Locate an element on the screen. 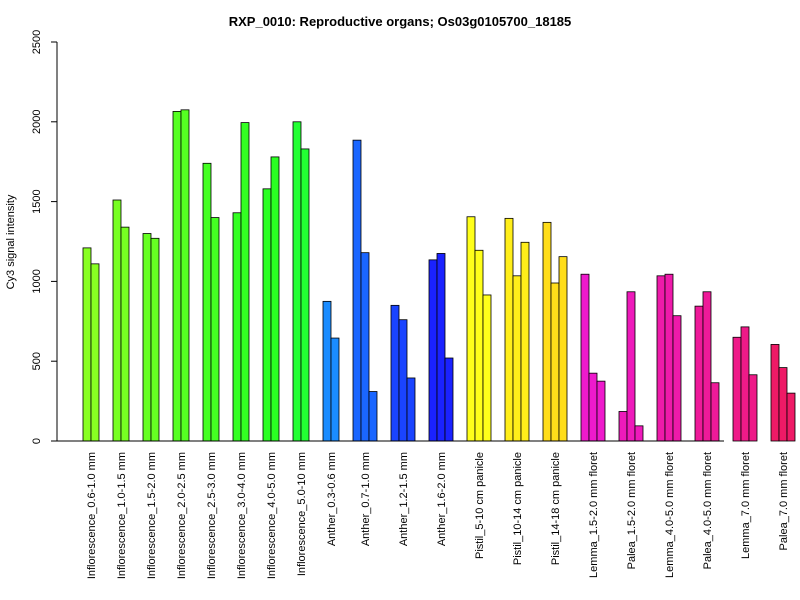 The height and width of the screenshot is (600, 800). x-tick-label: Pistil_5-10 cm panicle is located at coordinates (480, 505).